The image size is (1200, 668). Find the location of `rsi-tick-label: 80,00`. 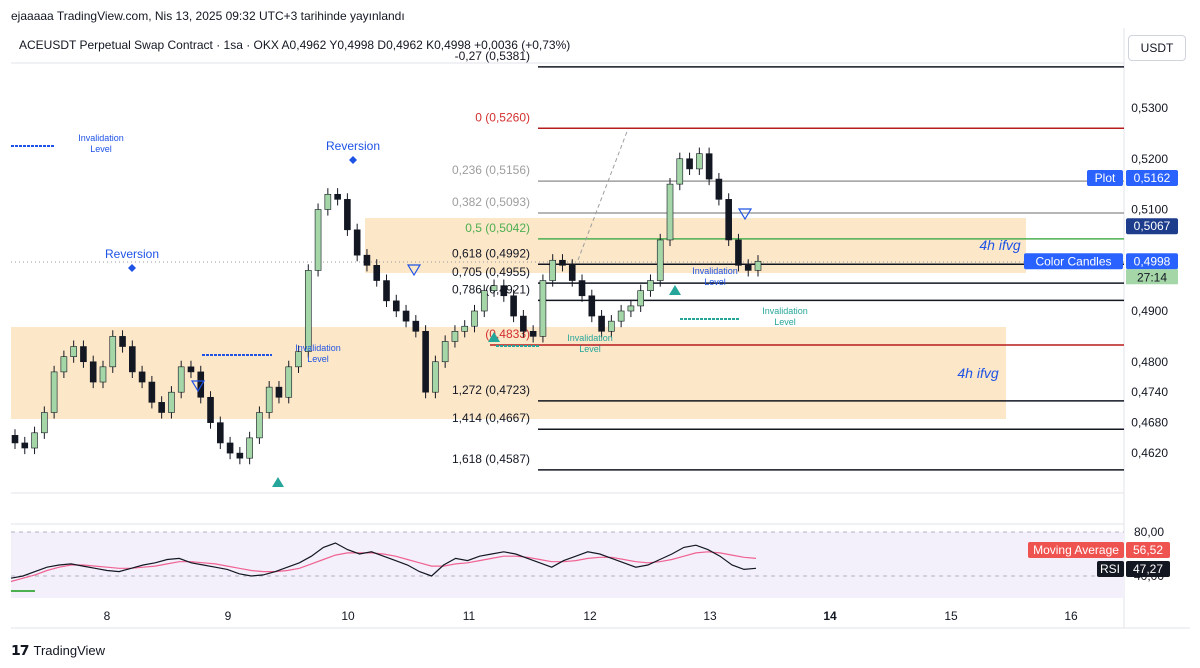

rsi-tick-label: 80,00 is located at coordinates (1149, 532).